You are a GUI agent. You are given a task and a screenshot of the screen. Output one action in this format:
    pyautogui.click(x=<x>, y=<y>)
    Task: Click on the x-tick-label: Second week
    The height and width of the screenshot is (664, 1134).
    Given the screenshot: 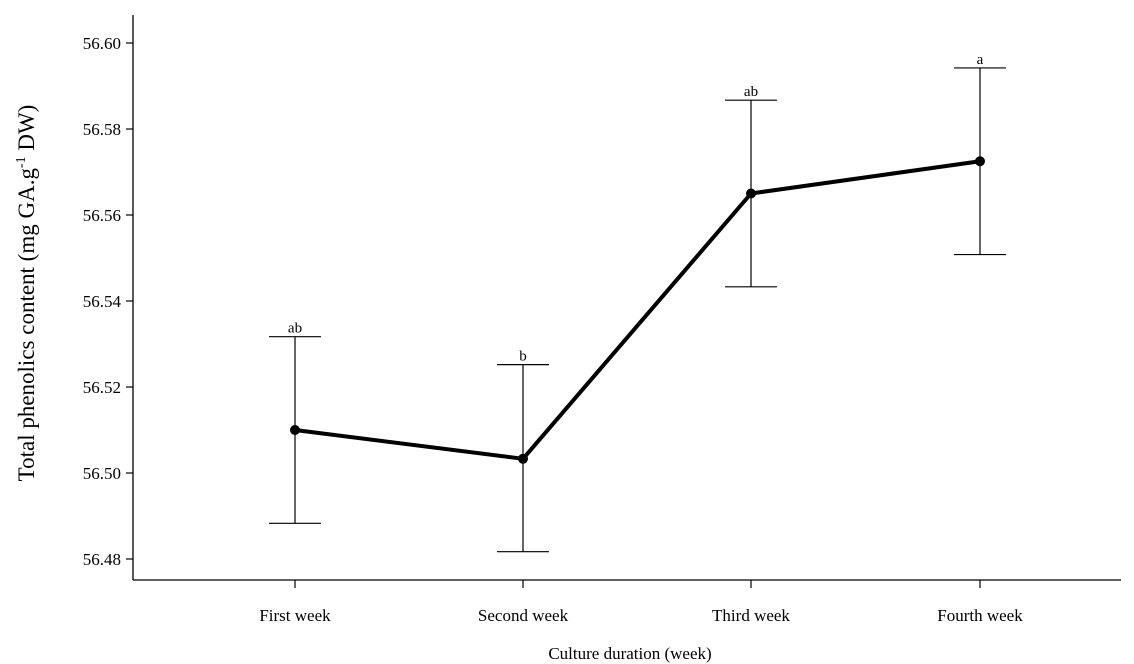 What is the action you would take?
    pyautogui.click(x=523, y=615)
    